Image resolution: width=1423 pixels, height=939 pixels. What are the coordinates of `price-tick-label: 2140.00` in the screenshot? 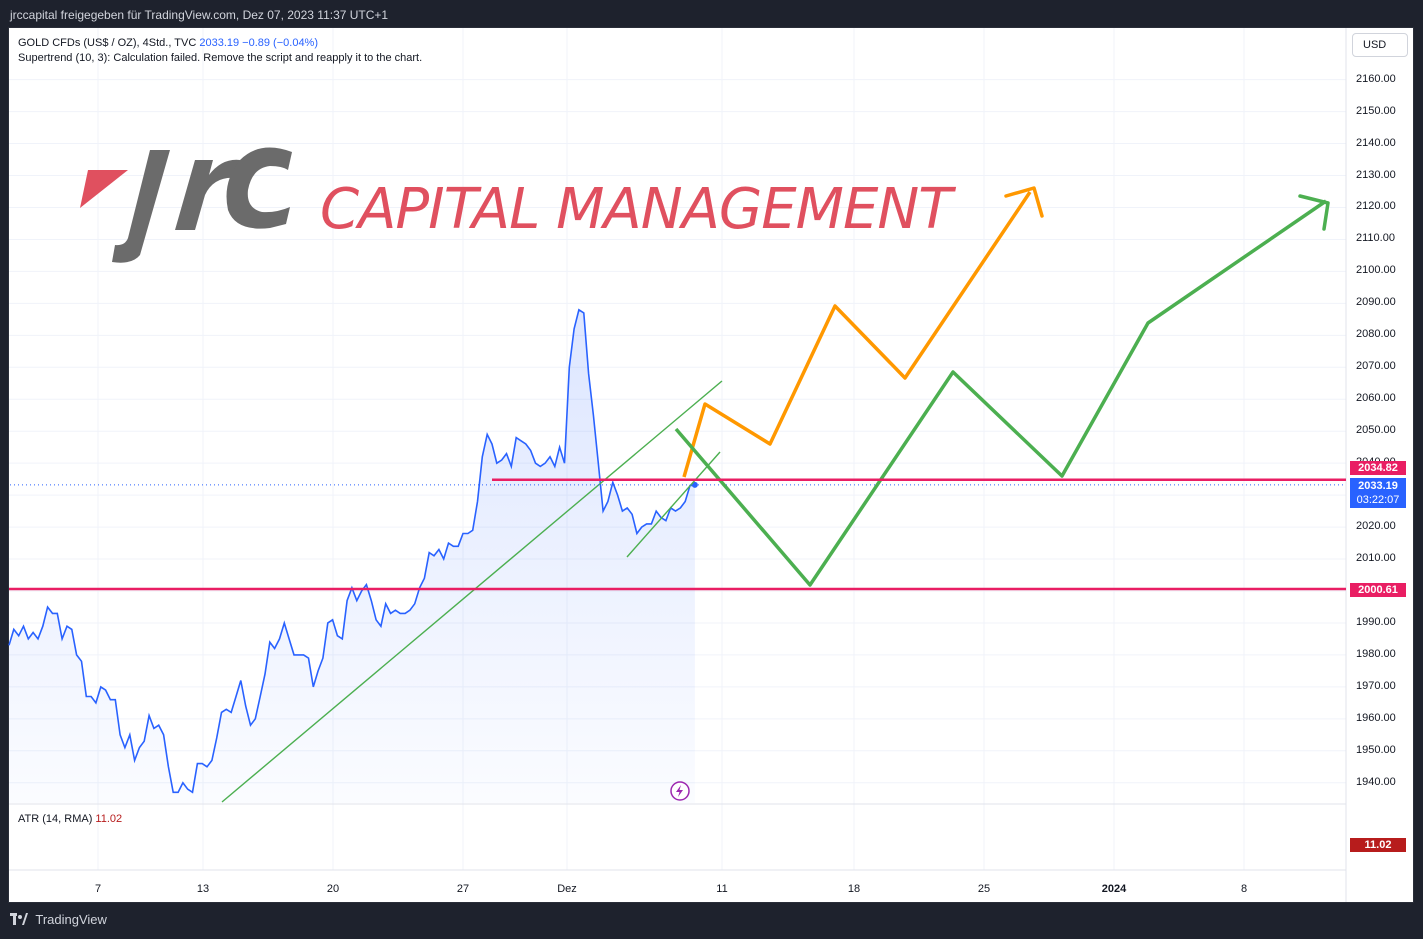 It's located at (1376, 142).